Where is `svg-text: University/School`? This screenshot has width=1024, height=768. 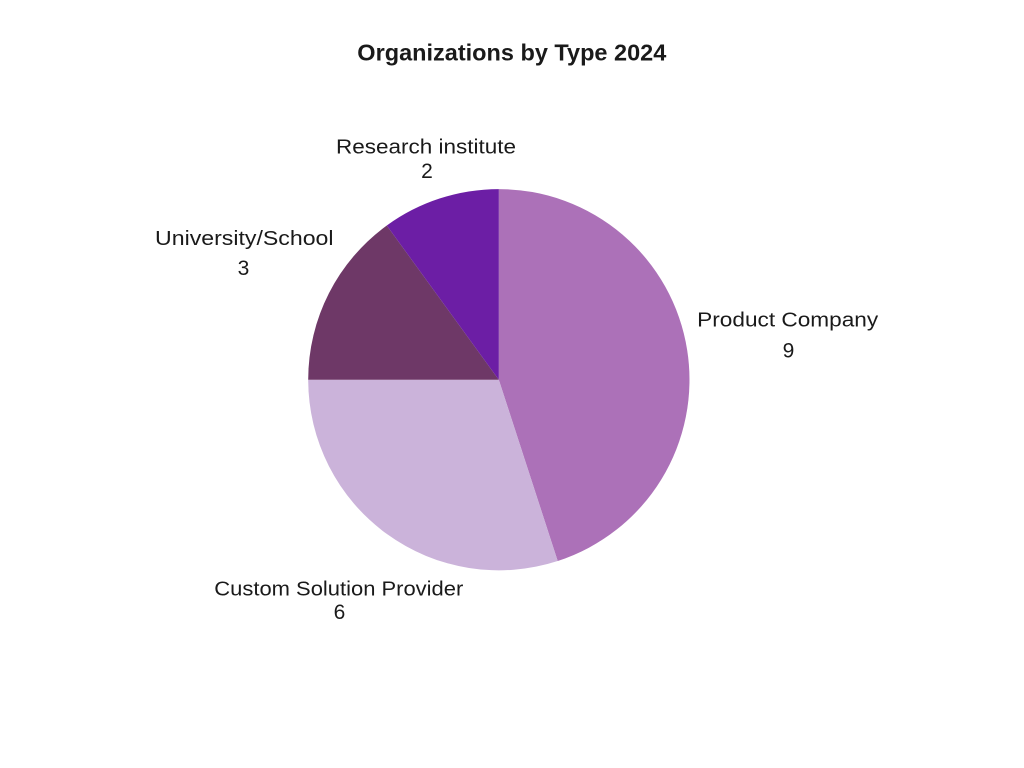
svg-text: University/School is located at coordinates (244, 239).